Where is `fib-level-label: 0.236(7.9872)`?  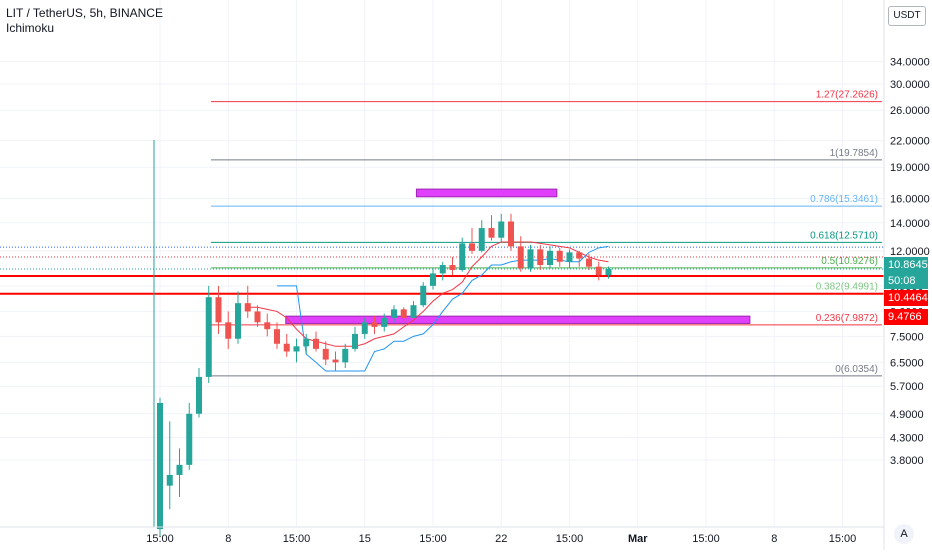 fib-level-label: 0.236(7.9872) is located at coordinates (847, 318).